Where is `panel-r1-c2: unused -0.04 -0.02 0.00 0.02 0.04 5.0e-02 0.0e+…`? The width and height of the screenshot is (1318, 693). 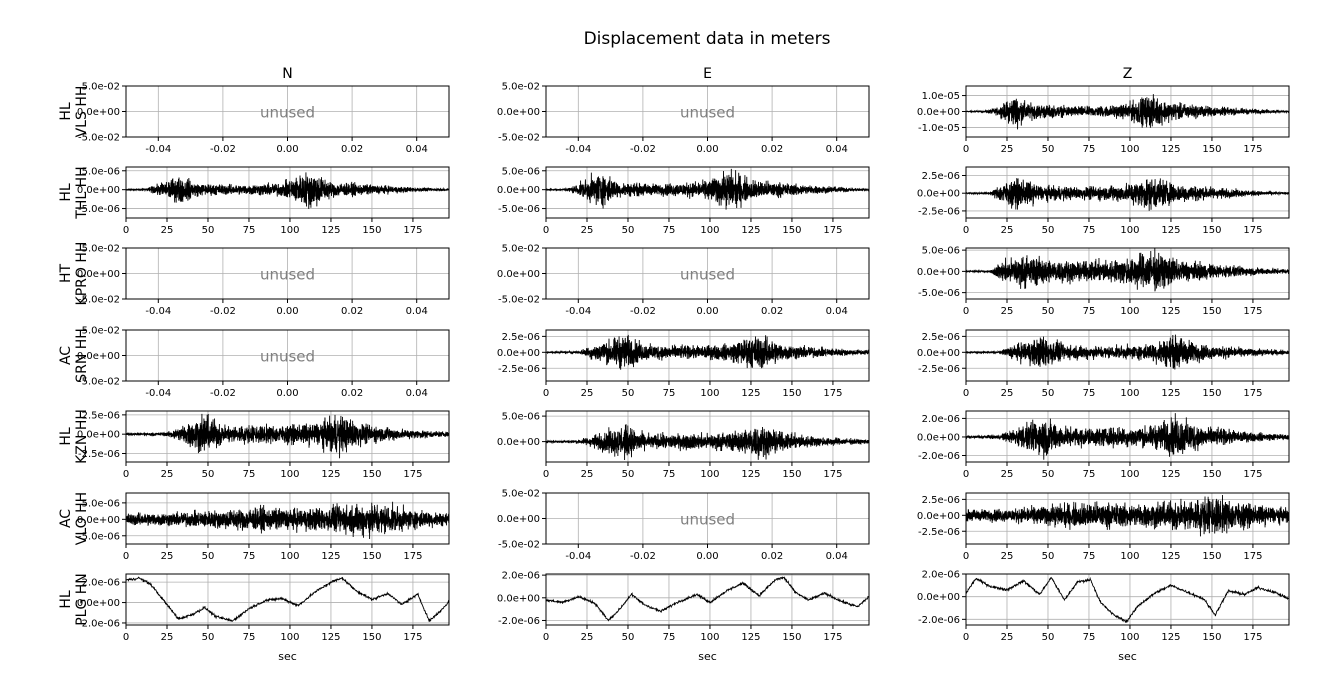 panel-r1-c2: unused -0.04 -0.02 0.00 0.02 0.04 5.0e-02 0.0e+… is located at coordinates (683, 118).